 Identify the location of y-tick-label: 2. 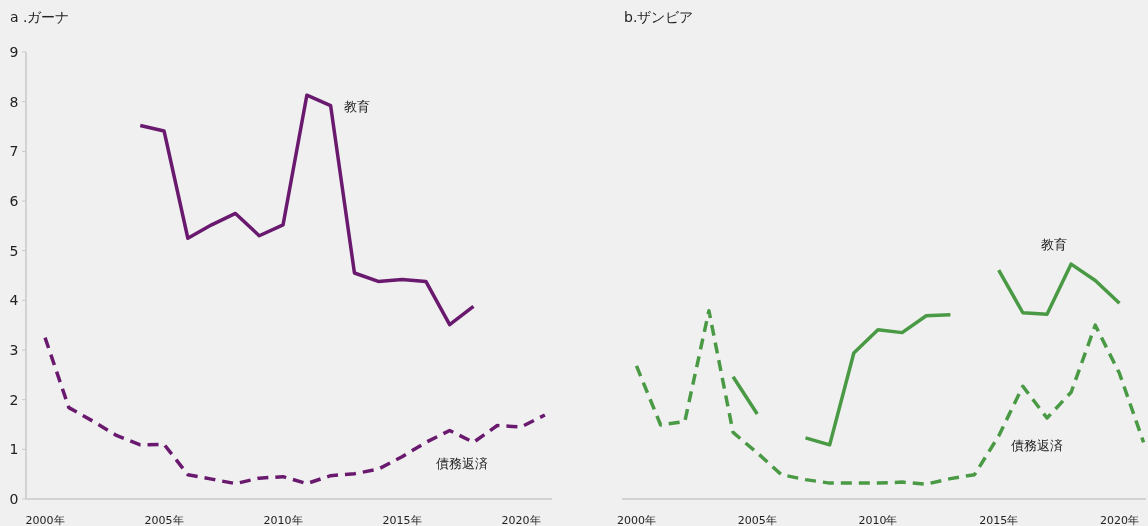
(14, 399).